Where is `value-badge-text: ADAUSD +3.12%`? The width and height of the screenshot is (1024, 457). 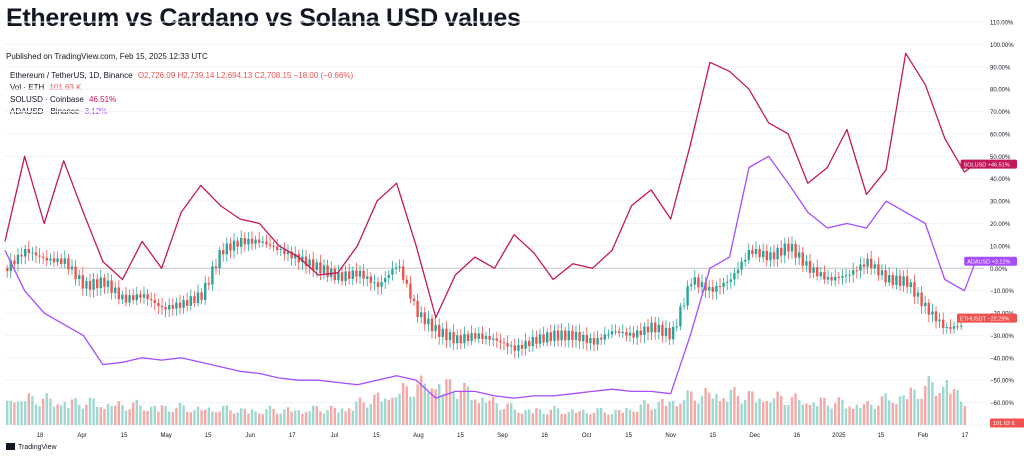
value-badge-text: ADAUSD +3.12% is located at coordinates (988, 262).